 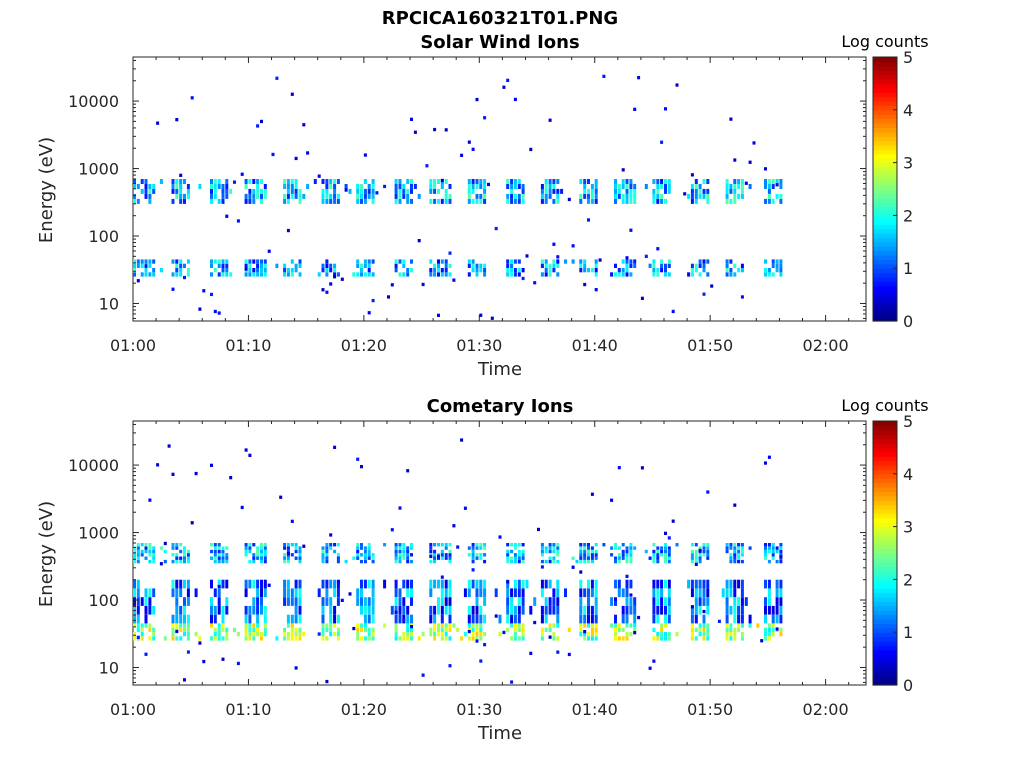 I want to click on x-tick-label: 02:00, so click(x=826, y=709).